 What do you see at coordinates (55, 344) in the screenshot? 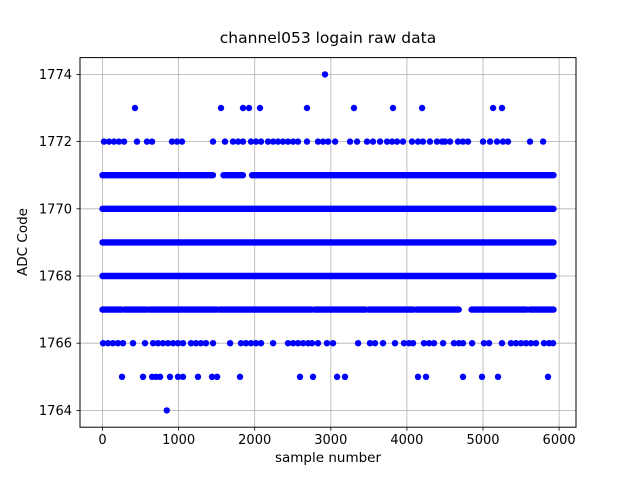
I see `y-tick-label: 1766` at bounding box center [55, 344].